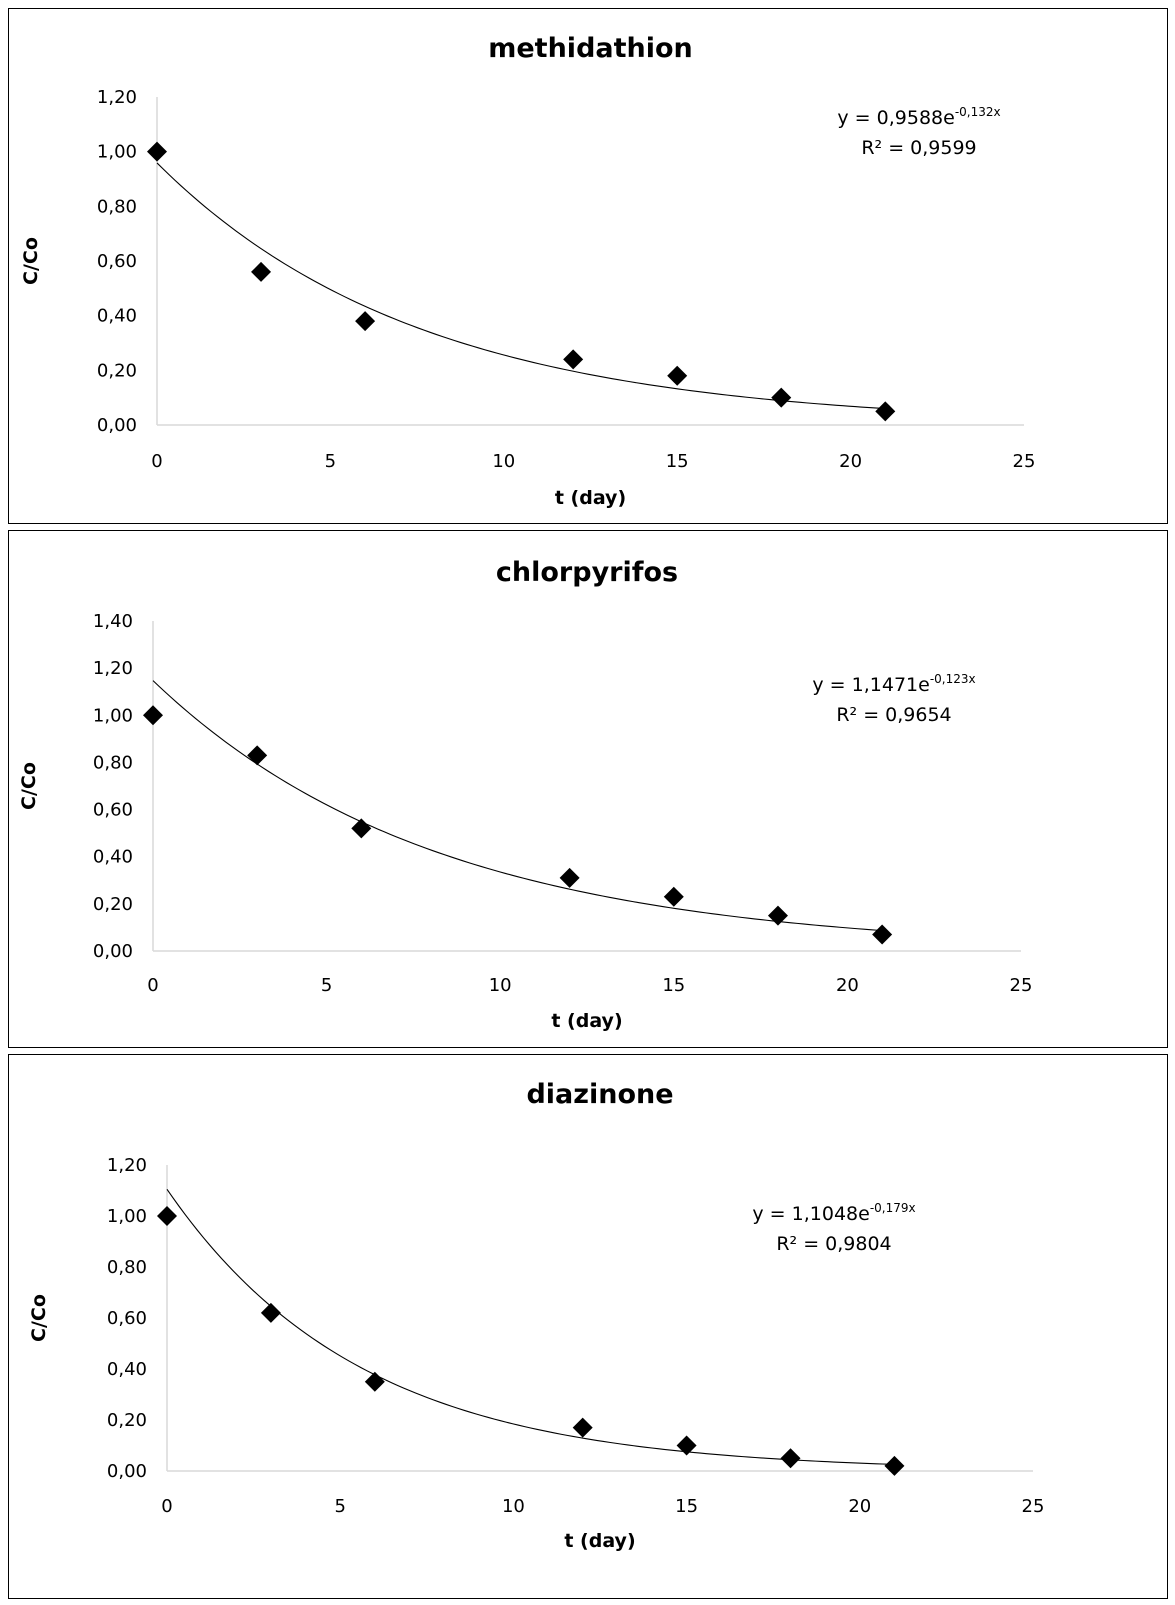 Image resolution: width=1175 pixels, height=1605 pixels. I want to click on trendline-equation: y = 1,1471e-0,123x, so click(893, 684).